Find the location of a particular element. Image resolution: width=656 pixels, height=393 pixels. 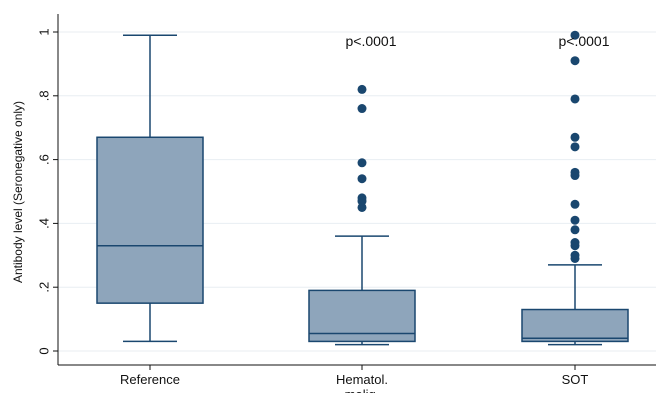

x-tick-label-line: SOT is located at coordinates (575, 379).